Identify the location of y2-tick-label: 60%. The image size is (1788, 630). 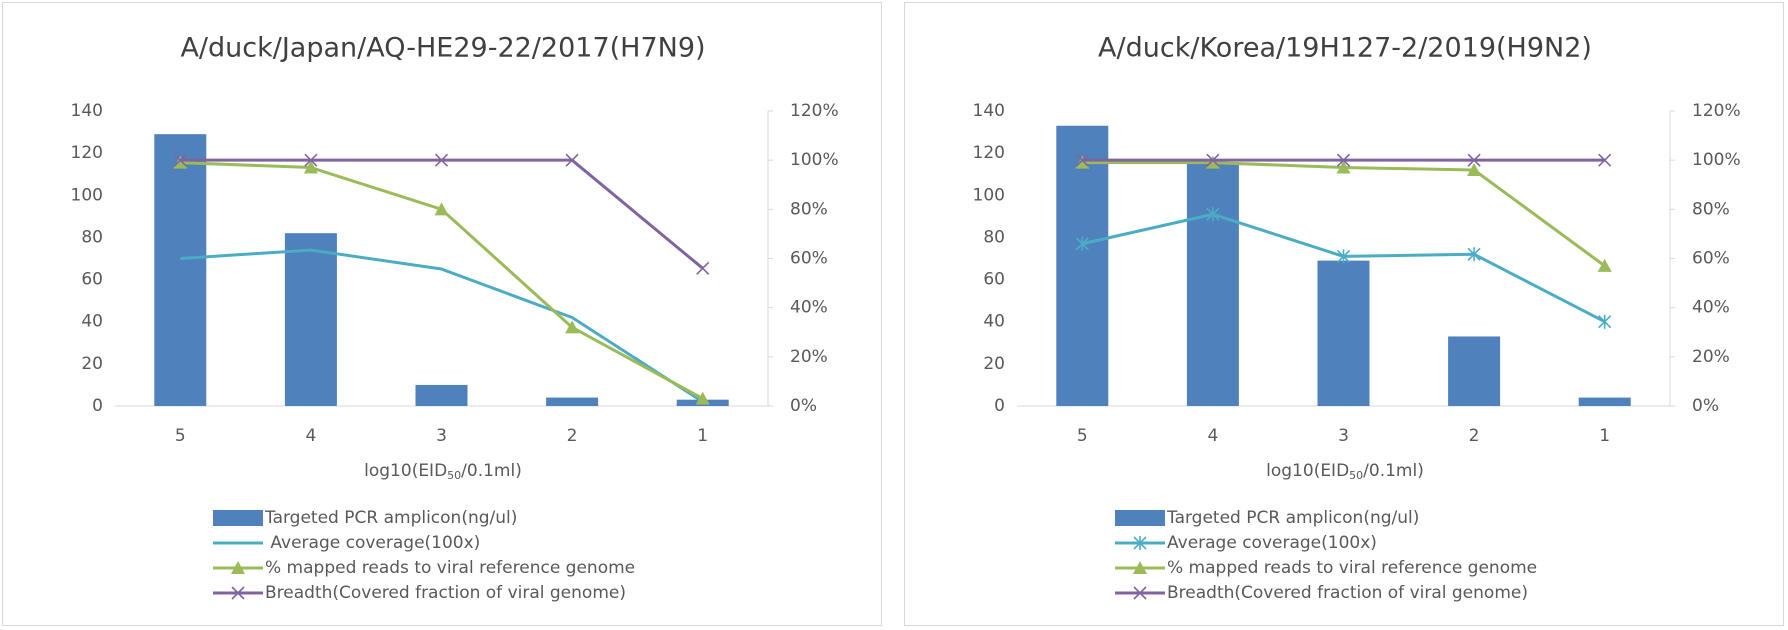
(1711, 259).